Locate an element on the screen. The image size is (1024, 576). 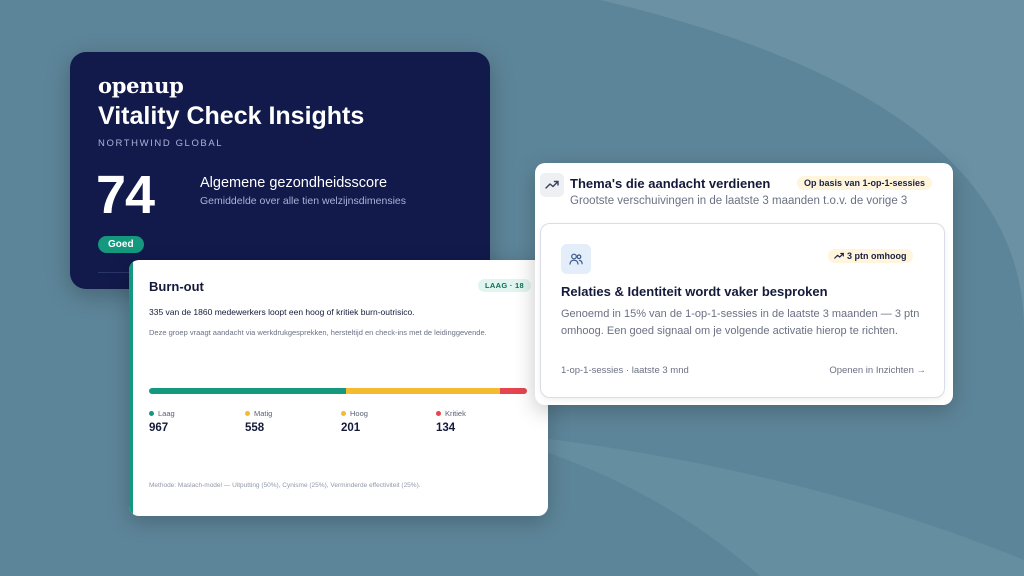
risk-distribution-bar is located at coordinates (338, 391).